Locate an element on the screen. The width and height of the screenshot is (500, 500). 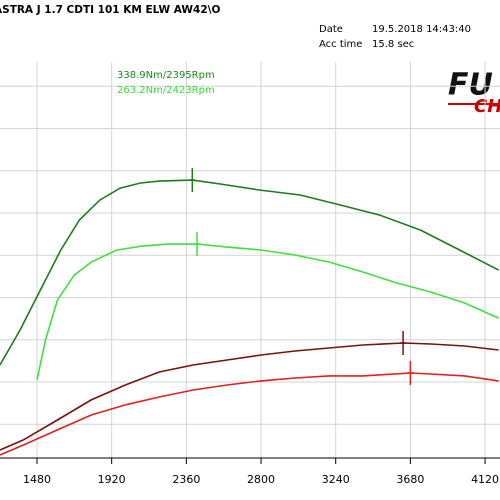
title: ASTRA J 1.7 CDTI 101 KM ELW AW42\O is located at coordinates (110, 10).